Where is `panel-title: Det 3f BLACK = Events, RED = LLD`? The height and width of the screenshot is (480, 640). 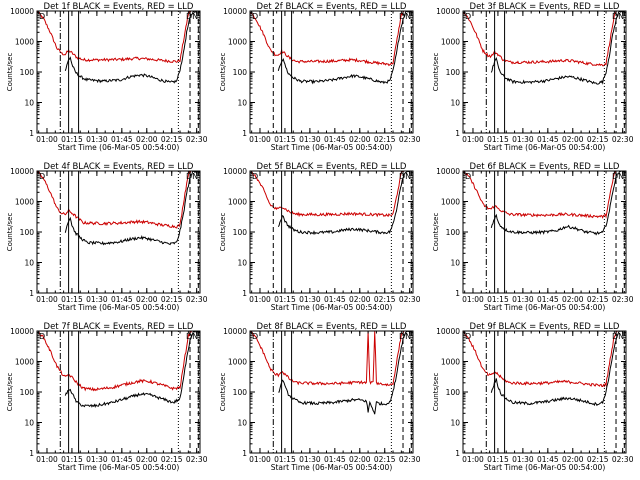 panel-title: Det 3f BLACK = Events, RED = LLD is located at coordinates (545, 7).